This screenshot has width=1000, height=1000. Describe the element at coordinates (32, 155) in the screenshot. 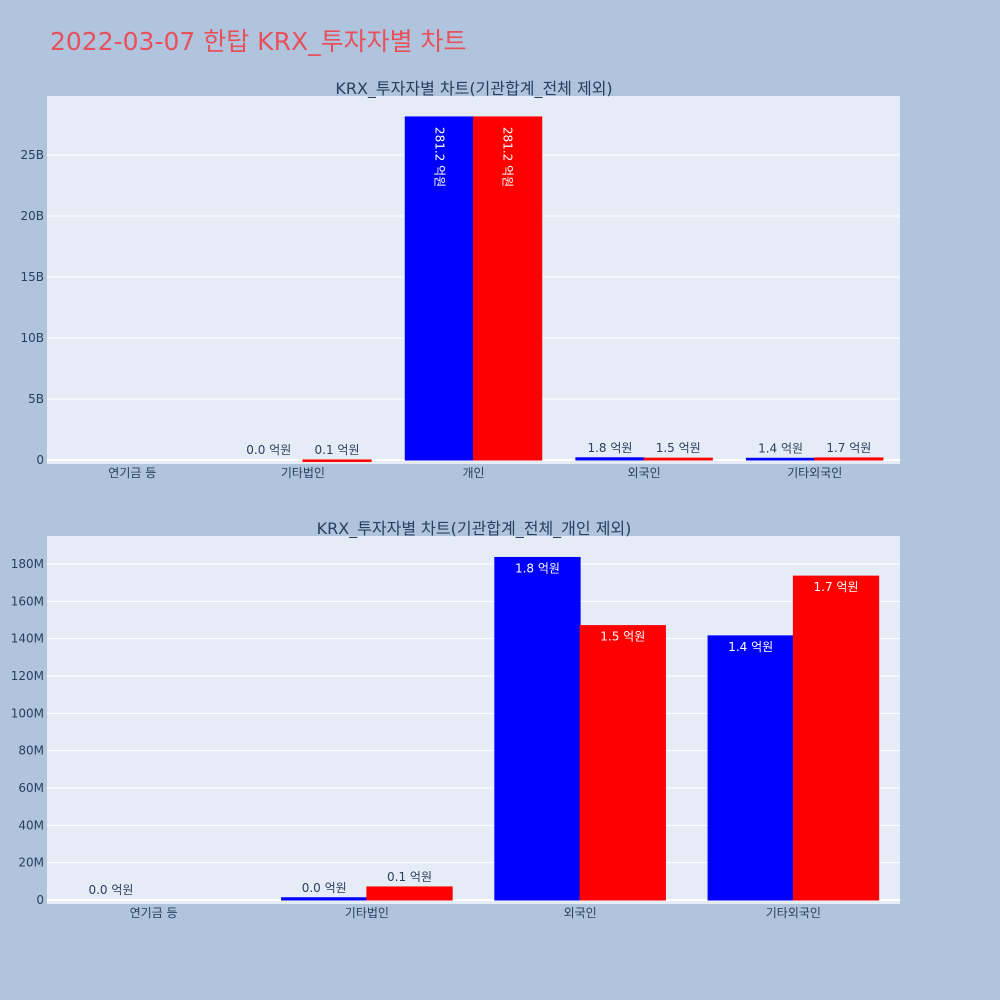

I see `y-tick-label: 25B` at that location.